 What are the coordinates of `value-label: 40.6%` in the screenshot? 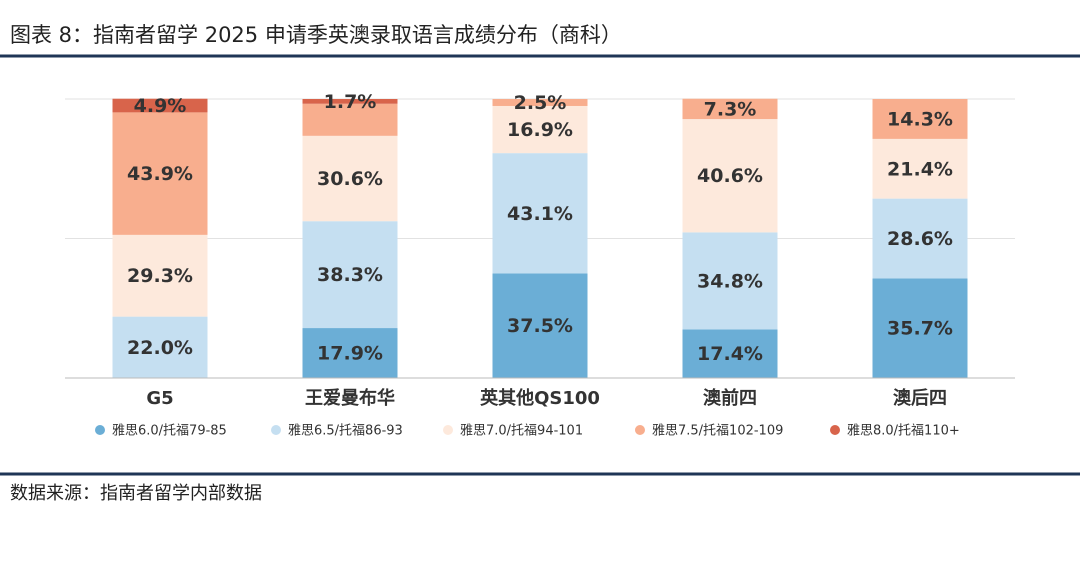 It's located at (730, 176).